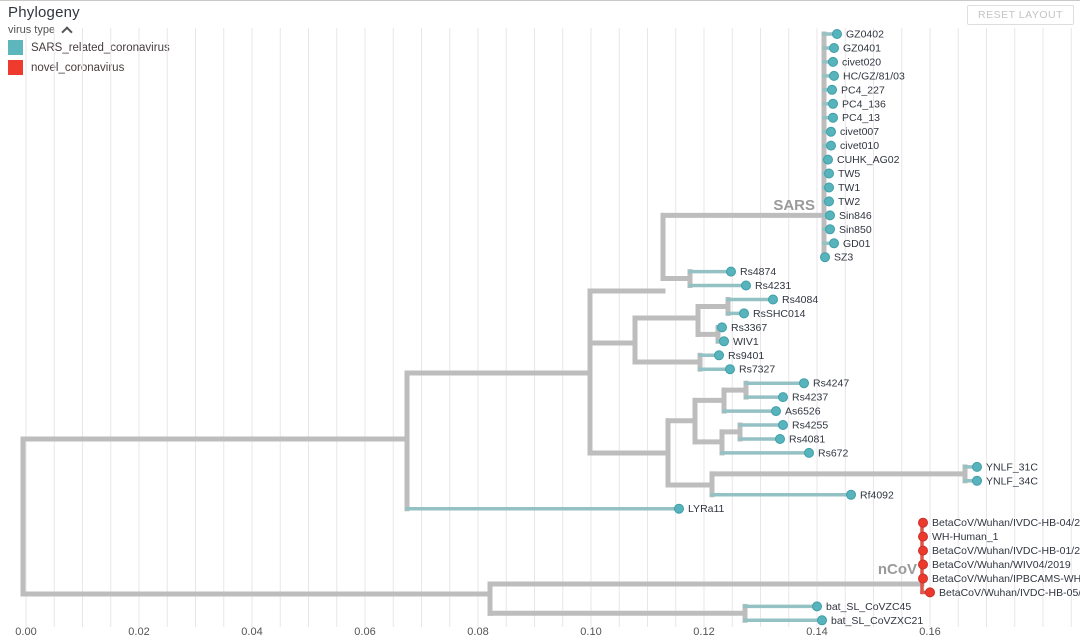 The height and width of the screenshot is (643, 1080). I want to click on axis-tick-label: 0.16, so click(929, 632).